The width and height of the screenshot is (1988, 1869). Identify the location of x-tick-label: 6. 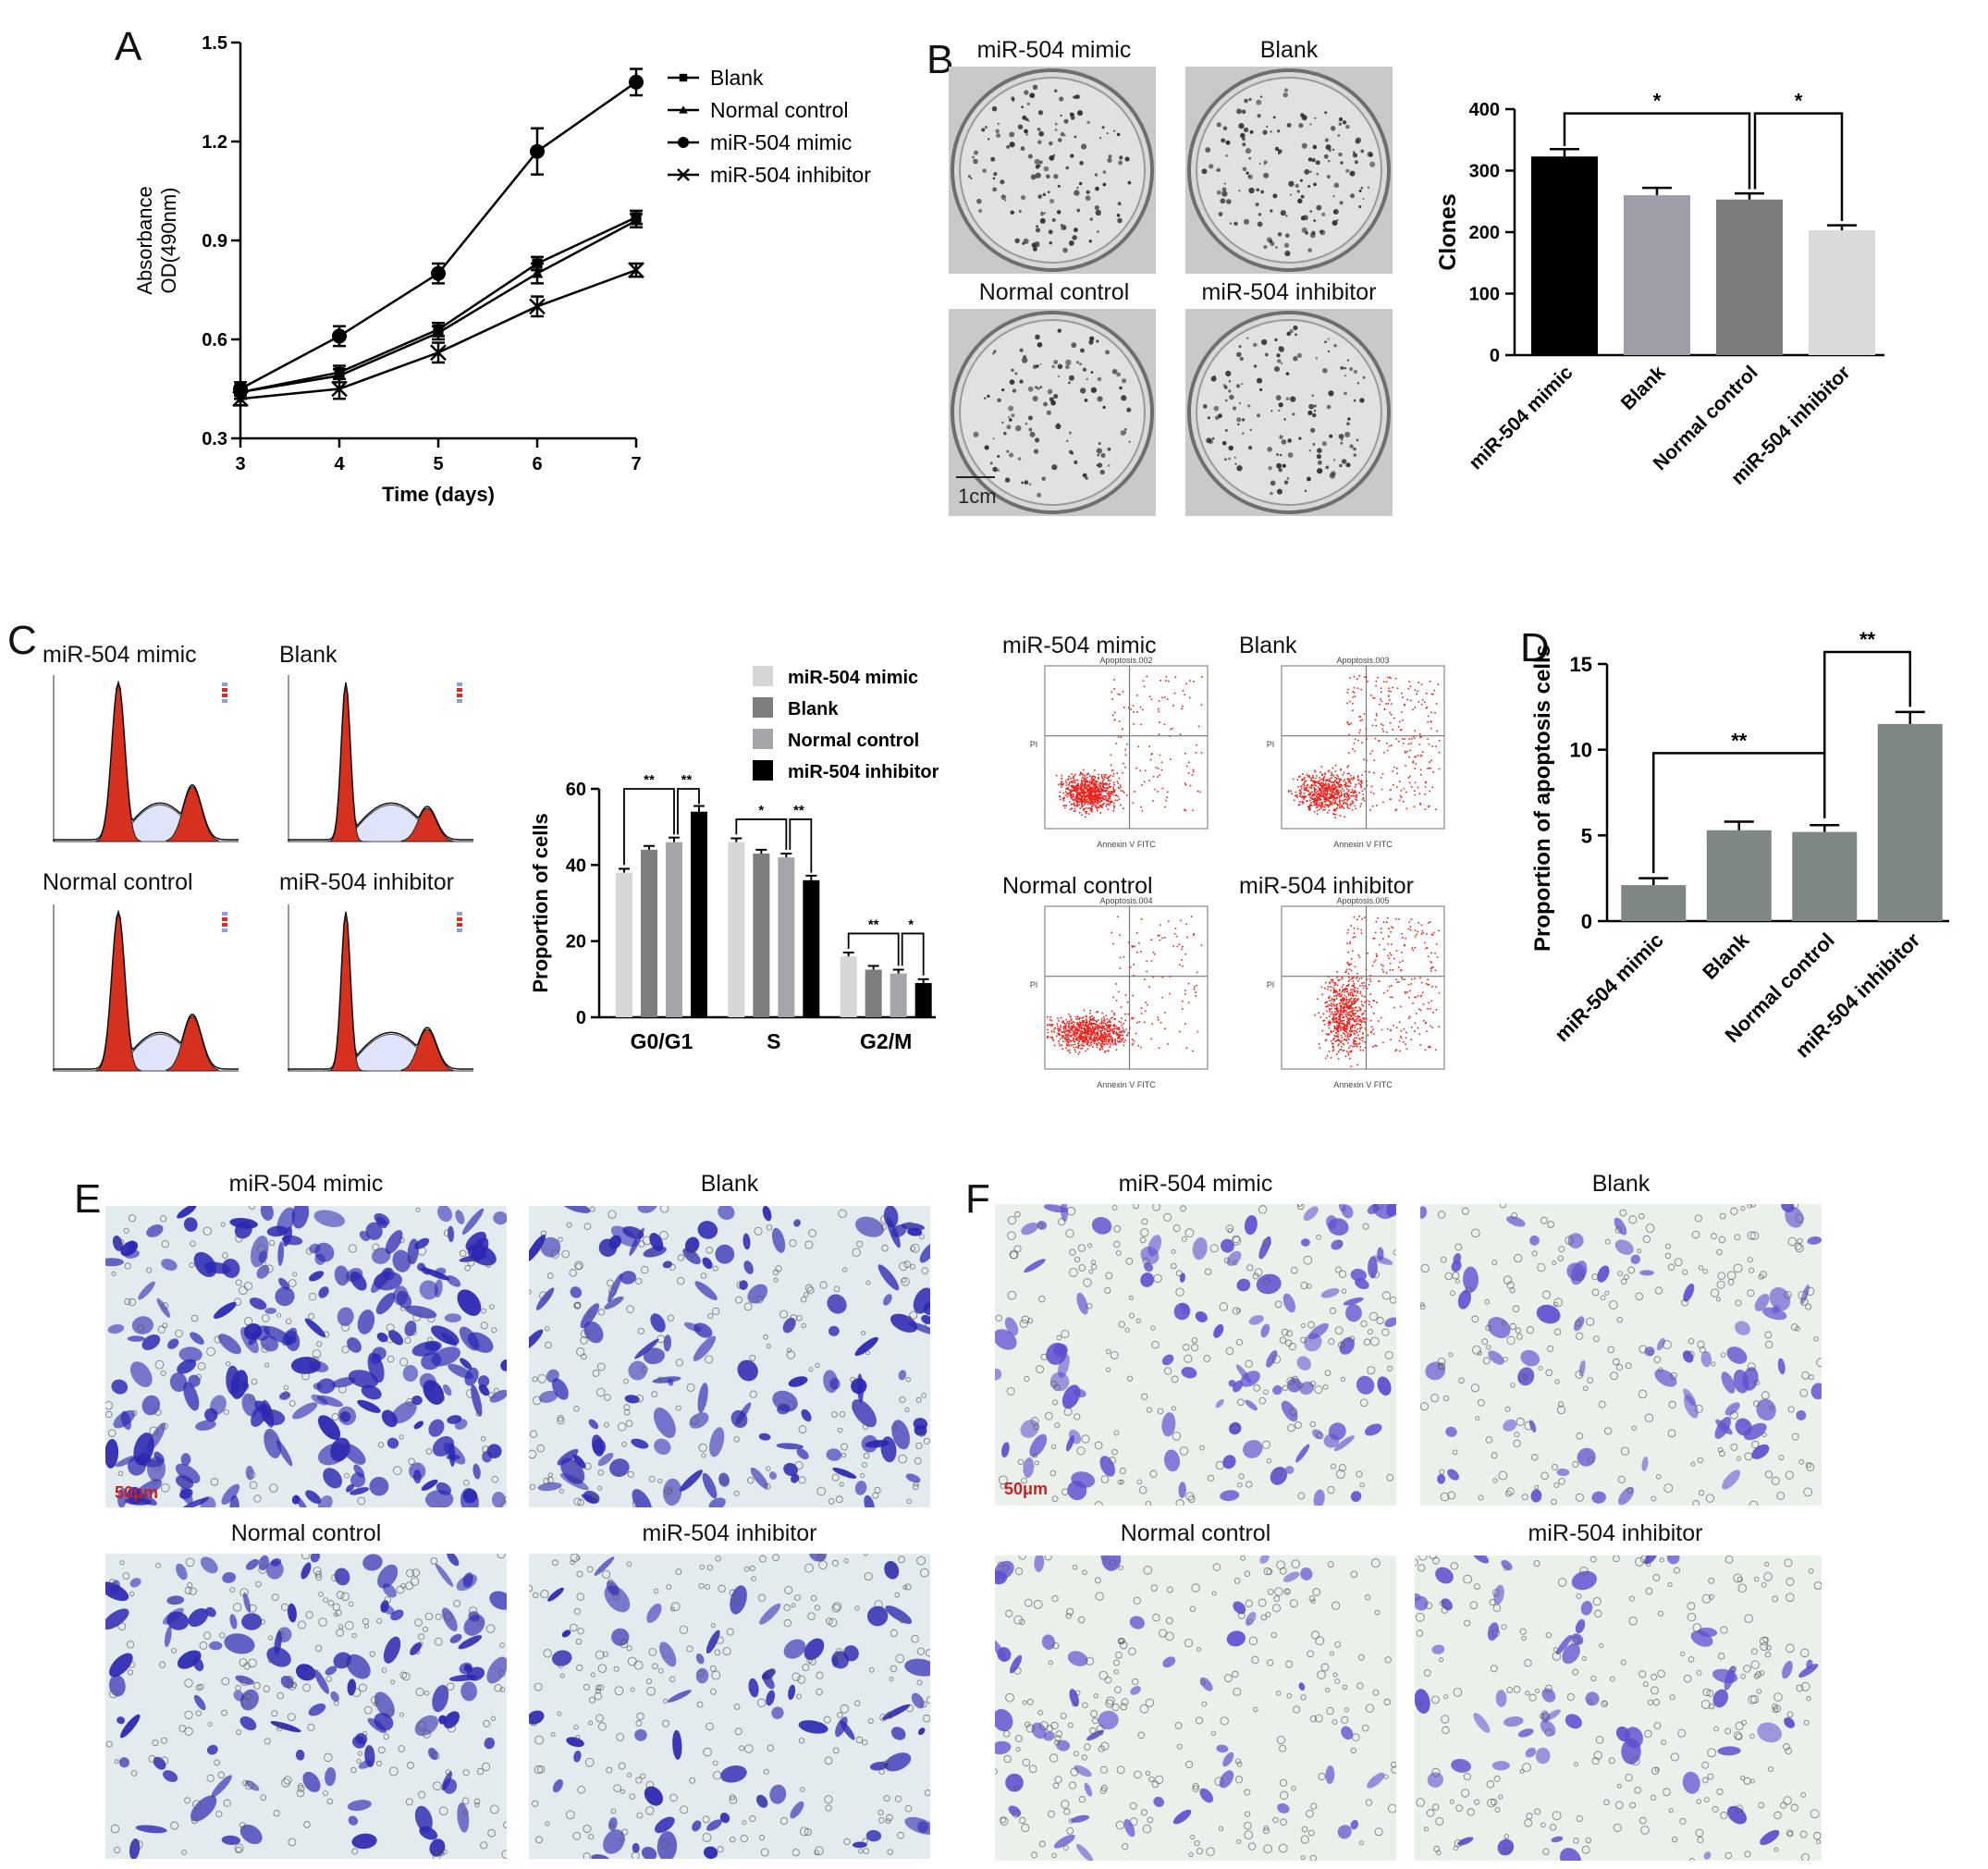
(537, 464).